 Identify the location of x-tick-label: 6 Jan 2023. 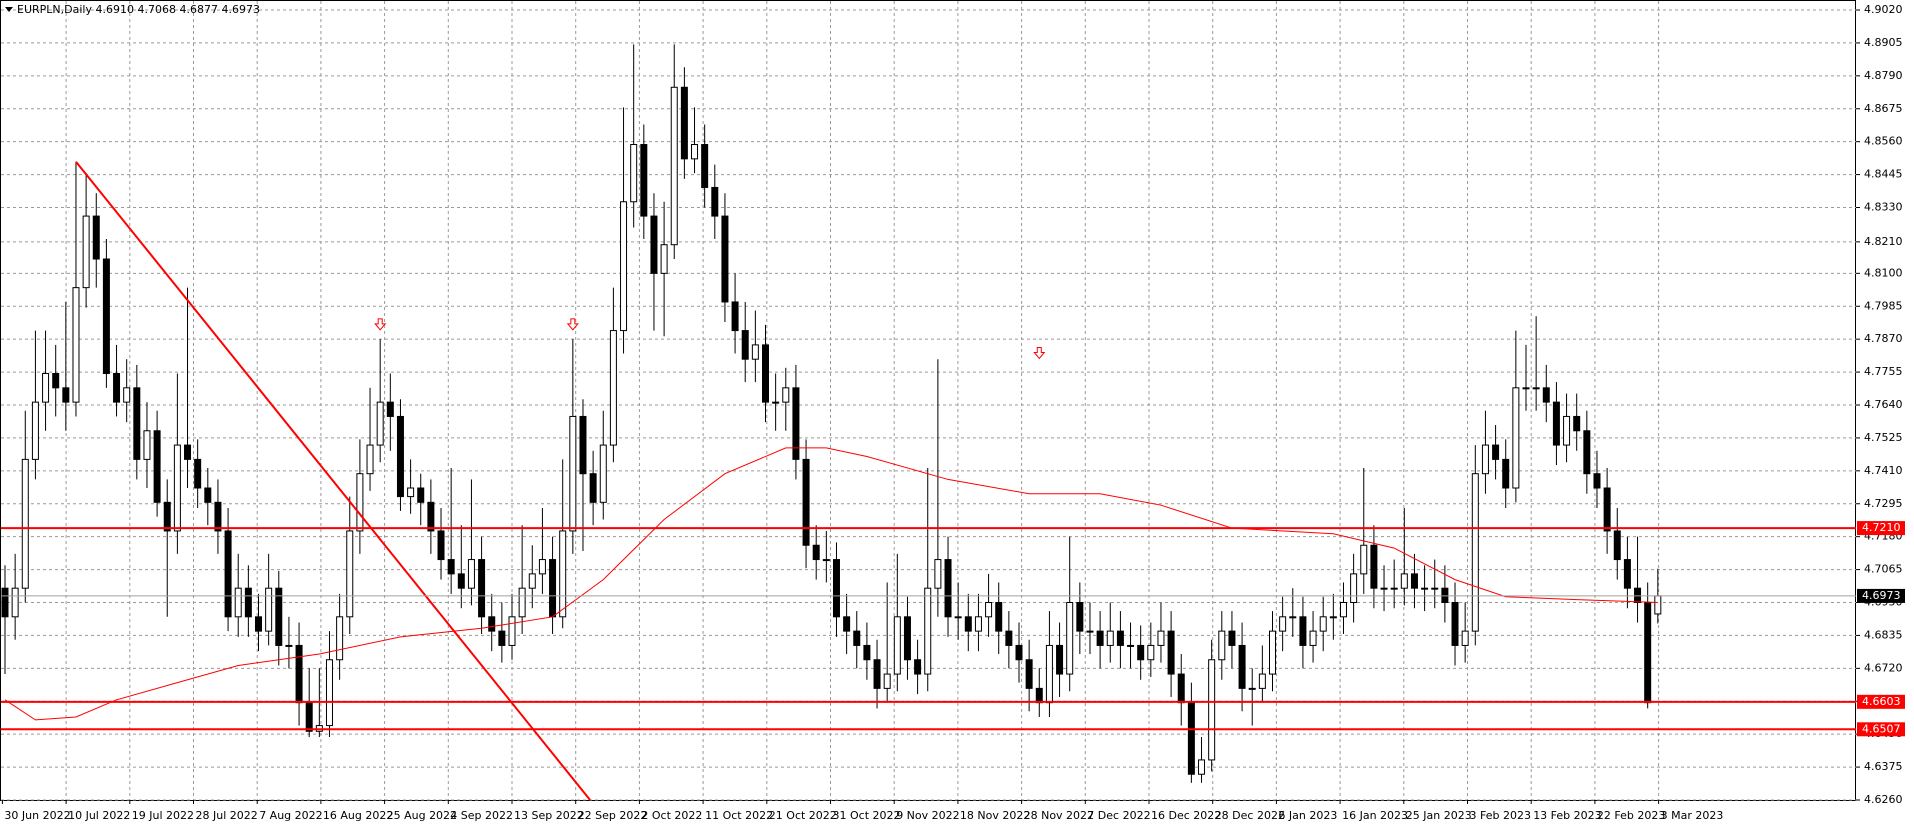
(1307, 815).